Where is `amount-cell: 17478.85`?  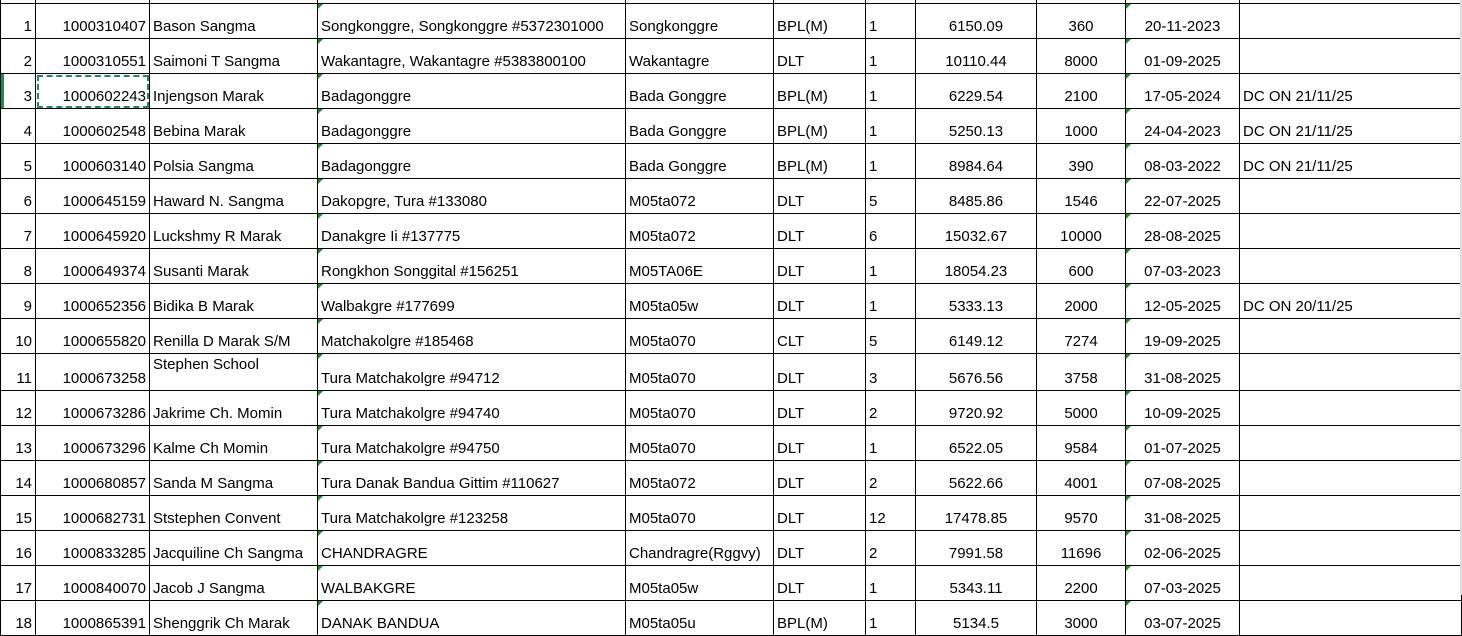 amount-cell: 17478.85 is located at coordinates (976, 513).